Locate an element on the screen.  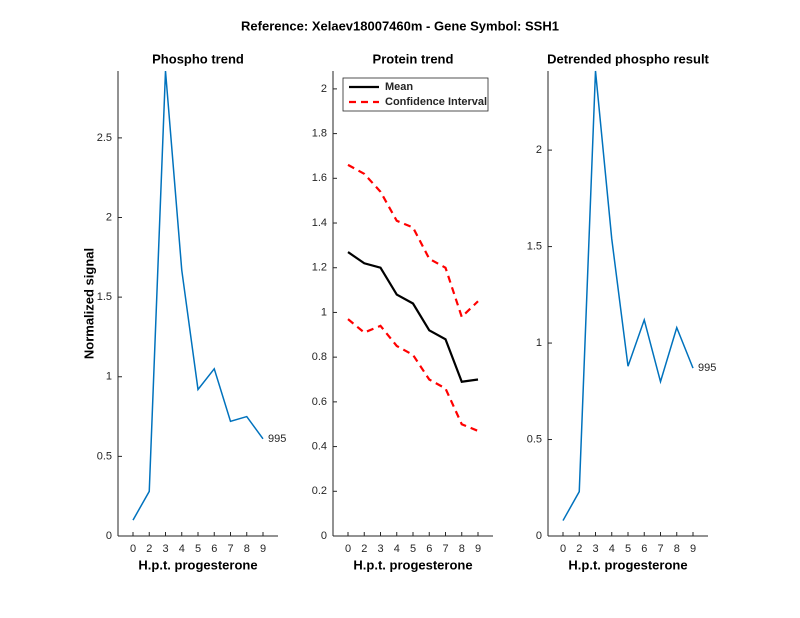
legend-box is located at coordinates (415, 94).